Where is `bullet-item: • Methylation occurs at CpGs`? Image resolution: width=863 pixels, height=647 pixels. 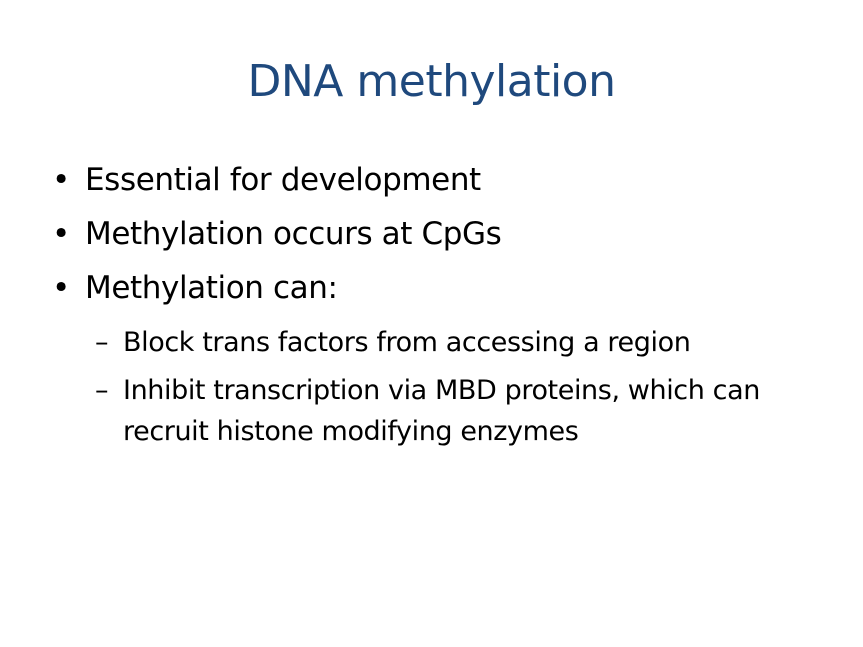
bullet-item: • Methylation occurs at CpGs is located at coordinates (437, 234).